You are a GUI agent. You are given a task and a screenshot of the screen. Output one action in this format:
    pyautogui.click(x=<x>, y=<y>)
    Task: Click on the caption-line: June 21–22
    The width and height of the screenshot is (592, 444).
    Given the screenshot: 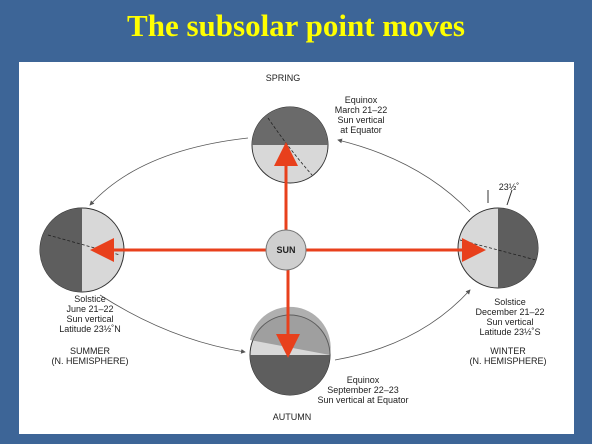 What is the action you would take?
    pyautogui.click(x=89, y=309)
    